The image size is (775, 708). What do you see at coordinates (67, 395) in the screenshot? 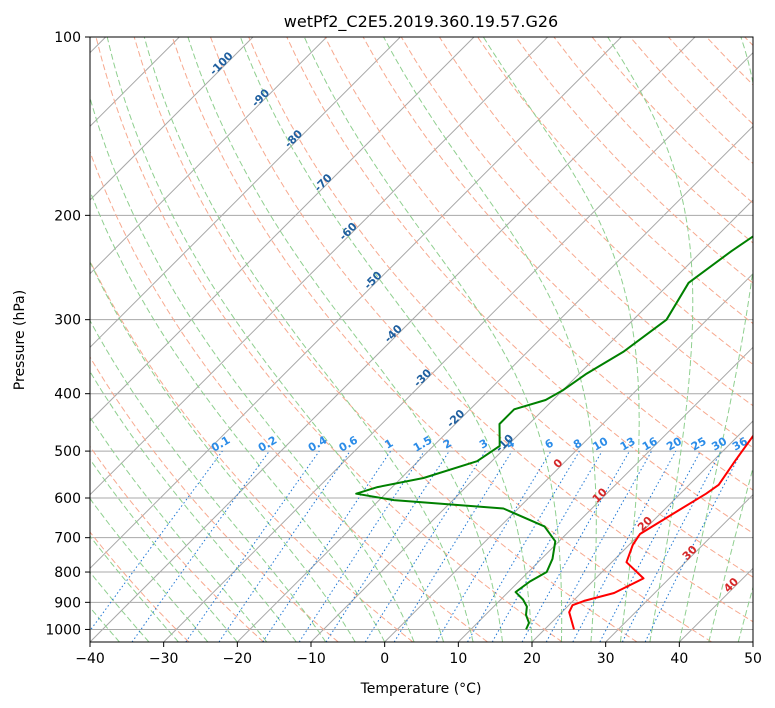
I see `y-tick-label: 400` at bounding box center [67, 395].